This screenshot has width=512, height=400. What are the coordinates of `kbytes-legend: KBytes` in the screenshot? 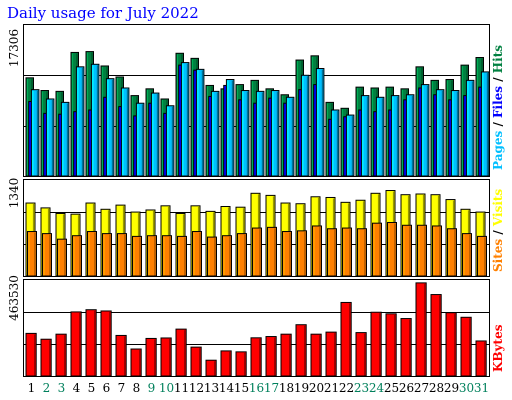 It's located at (498, 348).